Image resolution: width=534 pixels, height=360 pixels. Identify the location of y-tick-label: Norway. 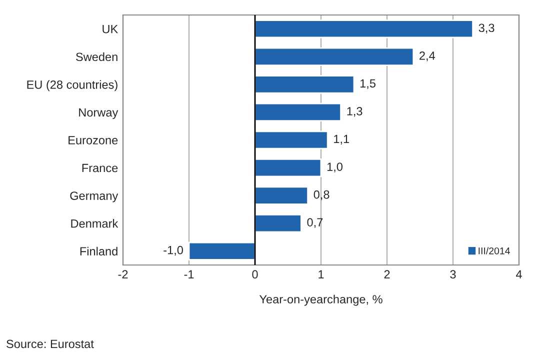
(98, 113).